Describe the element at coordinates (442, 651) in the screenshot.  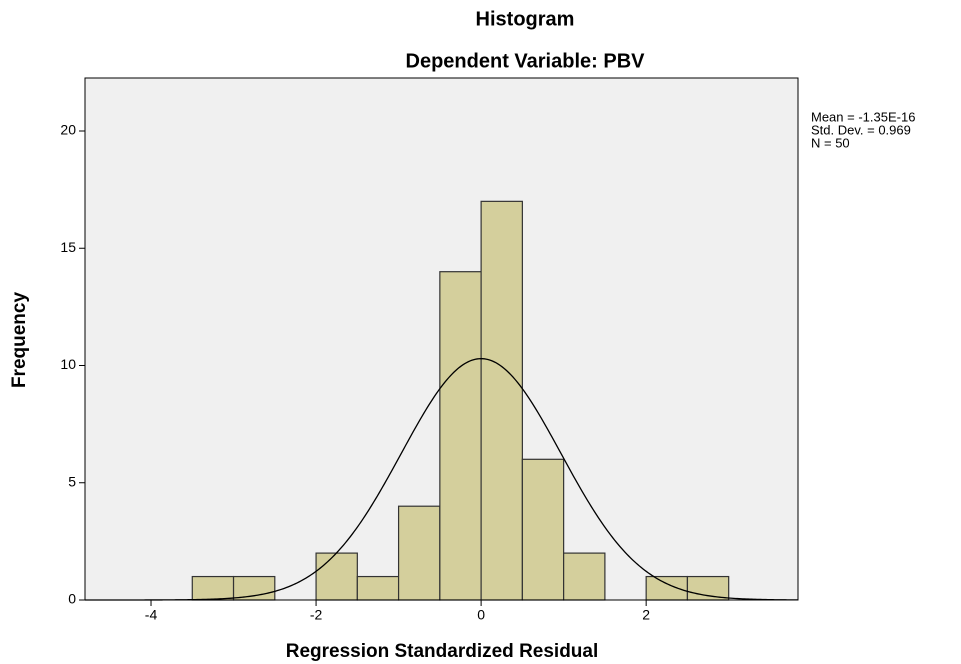
I see `x-axis-label: Regression Standardized Residual` at that location.